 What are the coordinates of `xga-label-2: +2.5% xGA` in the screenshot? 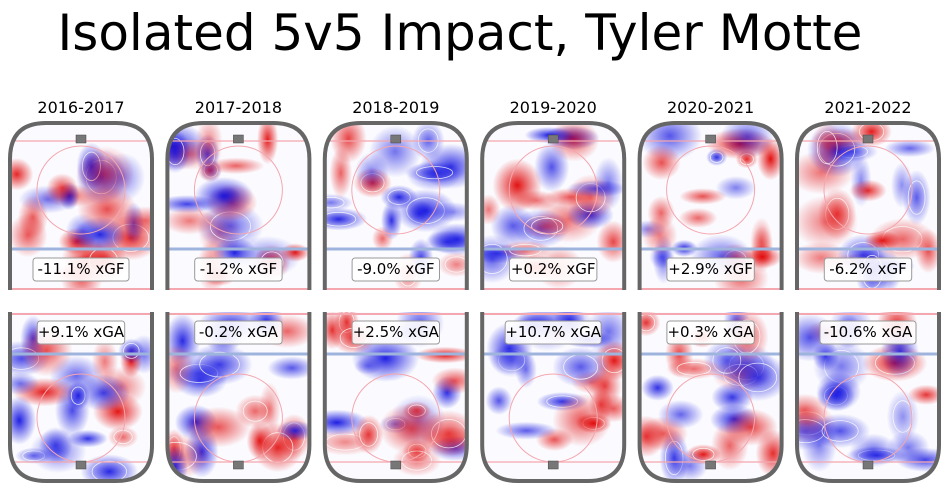 It's located at (396, 332).